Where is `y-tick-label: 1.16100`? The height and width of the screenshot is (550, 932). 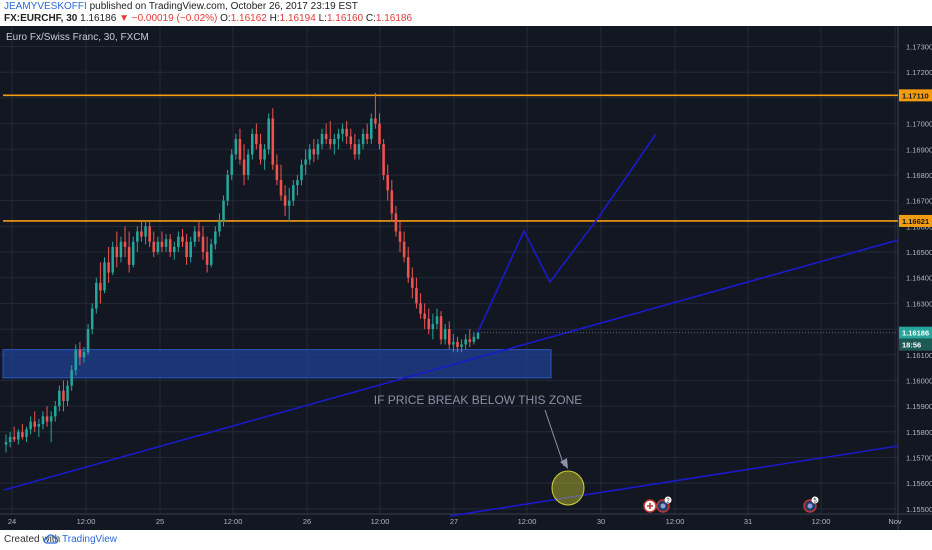 y-tick-label: 1.16100 is located at coordinates (919, 355).